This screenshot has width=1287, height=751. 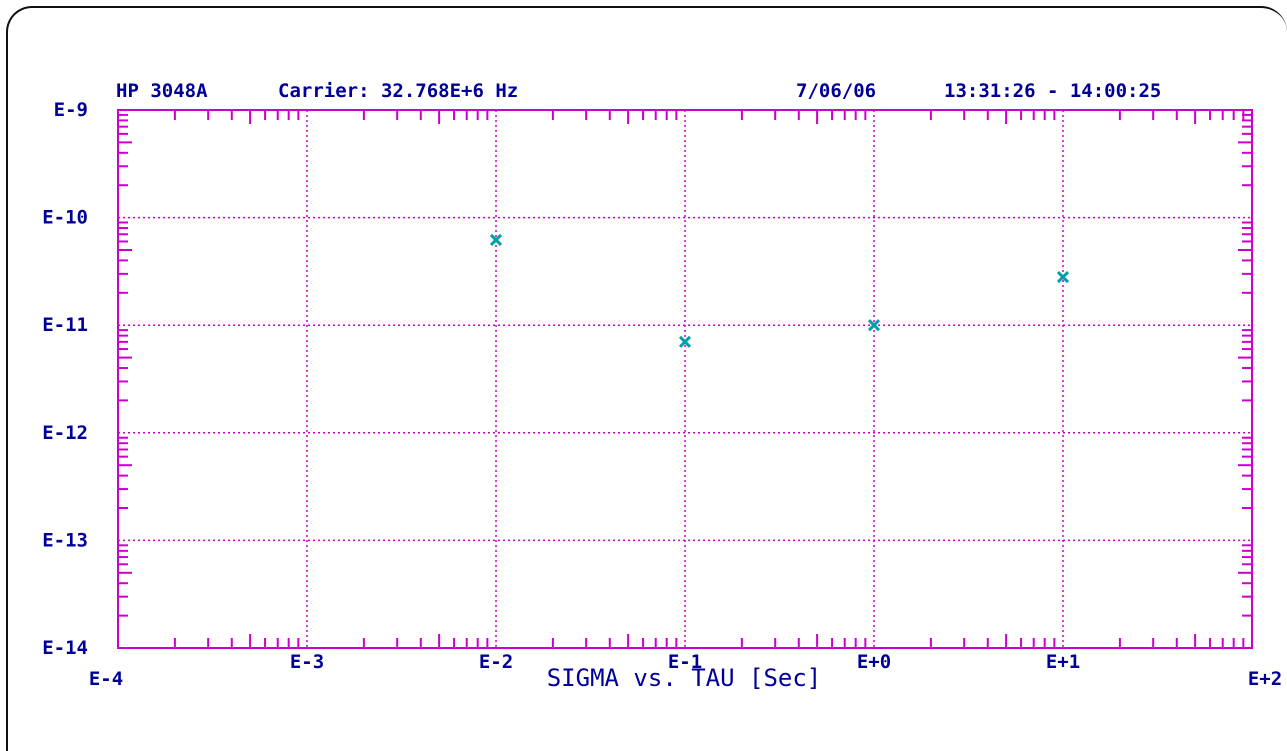 I want to click on y-tick-label: E-11, so click(x=65, y=325).